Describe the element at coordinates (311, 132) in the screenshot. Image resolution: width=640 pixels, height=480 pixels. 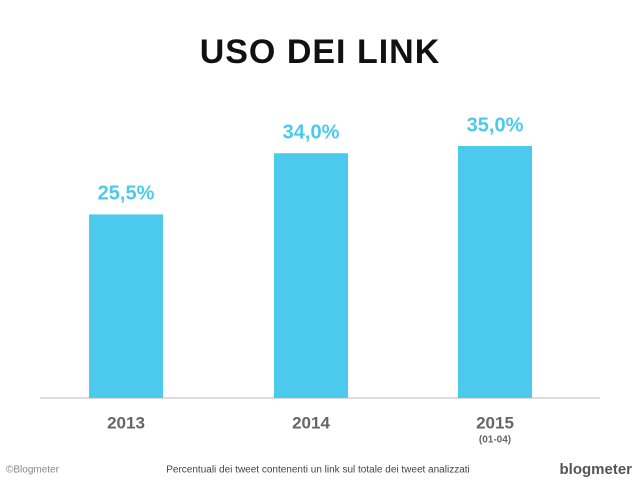
I see `value-label: 34,0%` at that location.